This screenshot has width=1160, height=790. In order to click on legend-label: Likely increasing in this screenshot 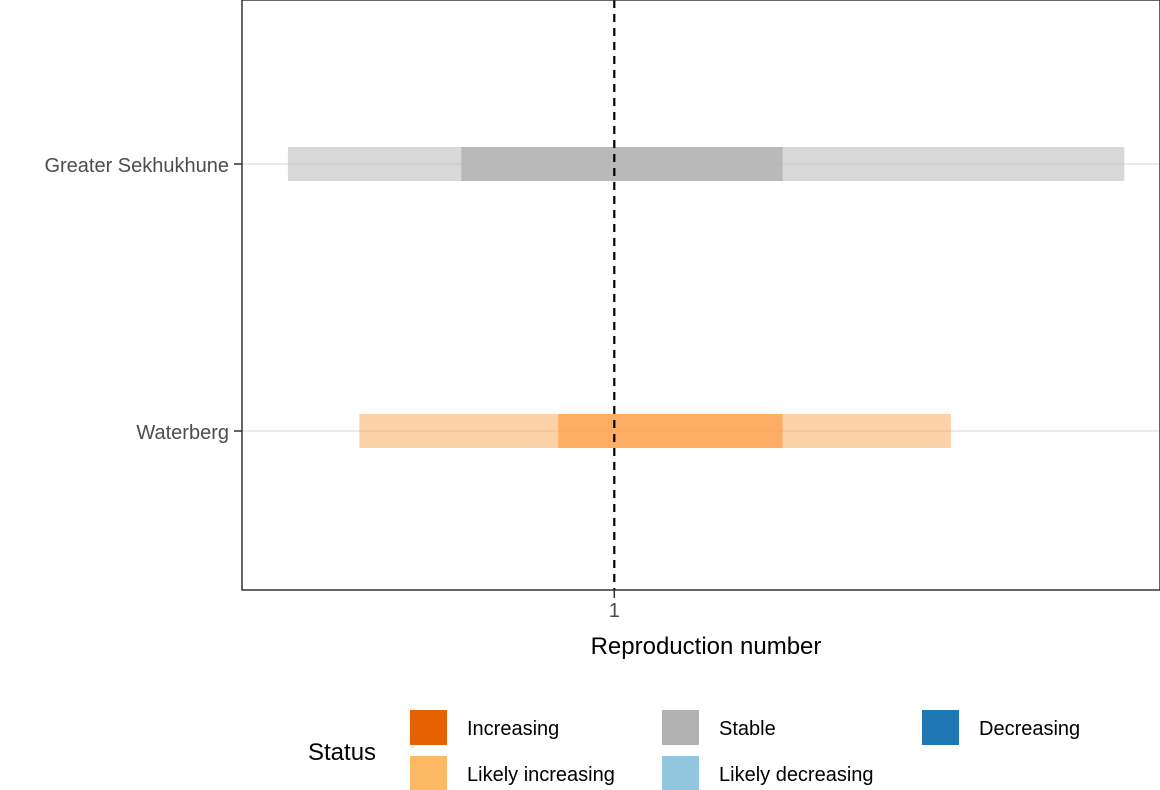, I will do `click(541, 775)`.